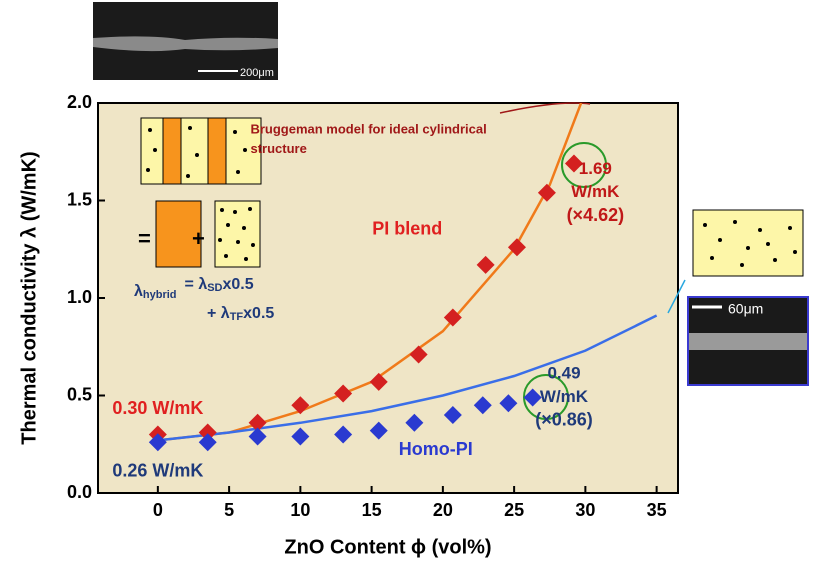 The width and height of the screenshot is (813, 570). Describe the element at coordinates (748, 341) in the screenshot. I see `micrograph-right: 60μm` at that location.